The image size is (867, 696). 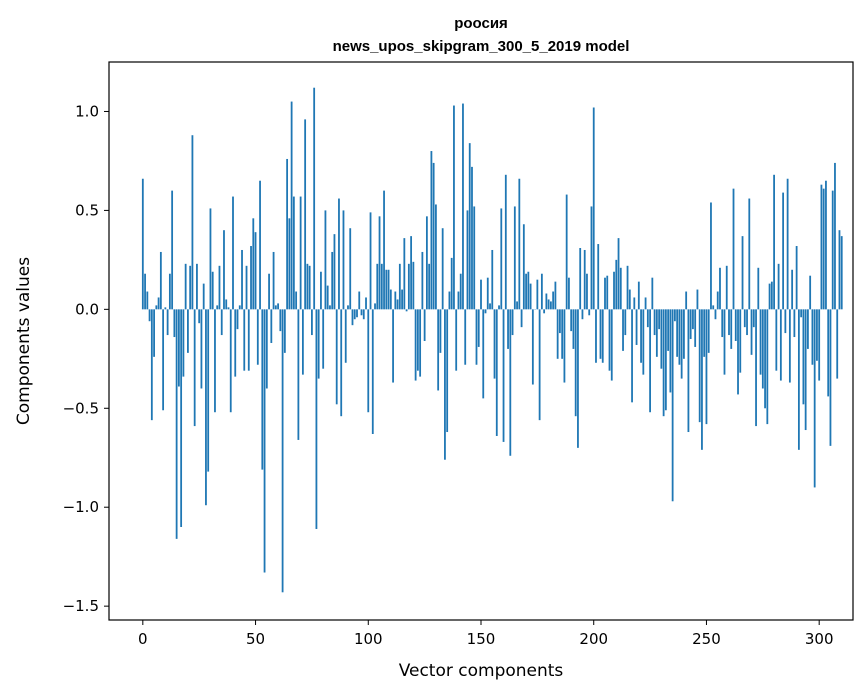 I want to click on x-tick-label: 300, so click(x=819, y=639).